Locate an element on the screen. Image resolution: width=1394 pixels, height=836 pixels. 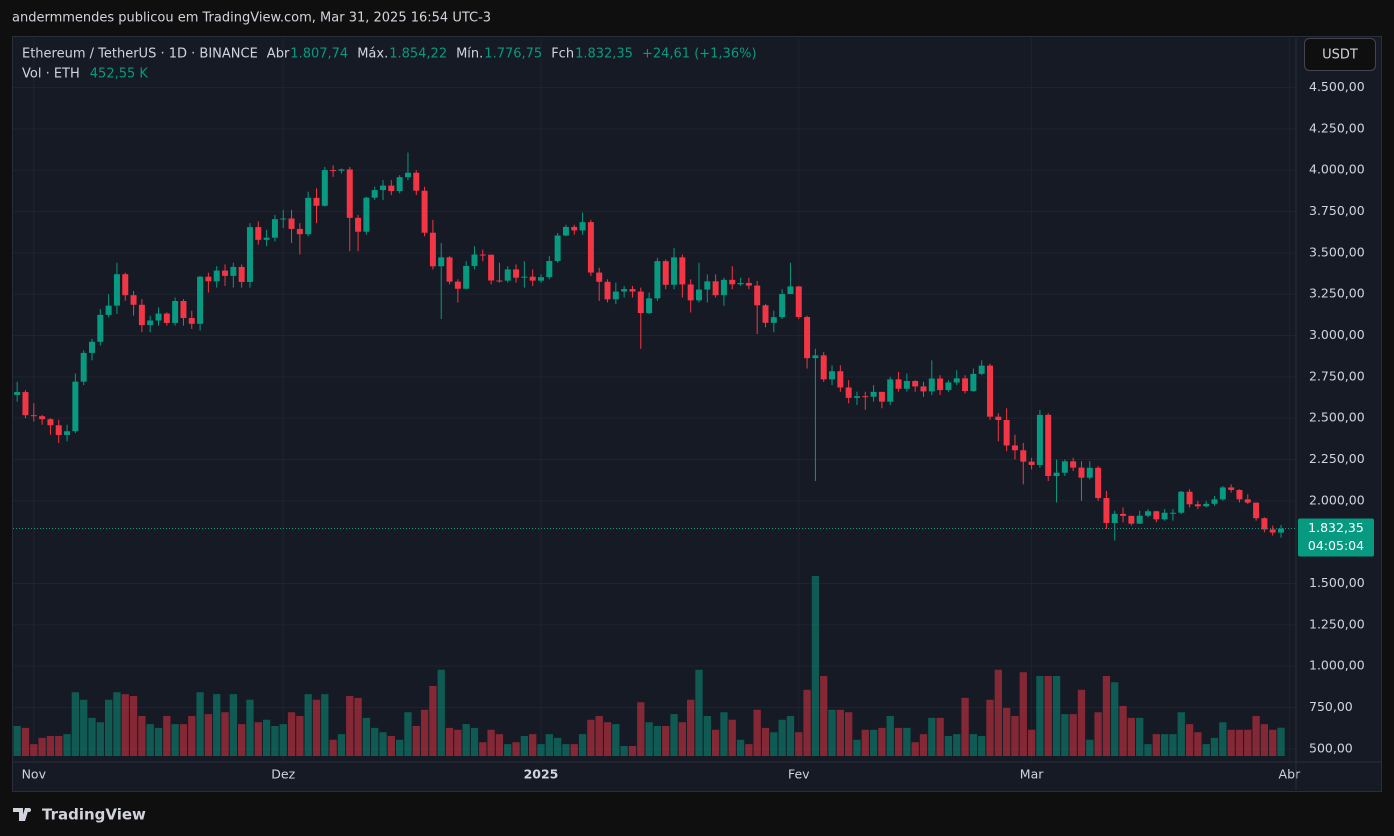
last-price-tag is located at coordinates (1336, 537).